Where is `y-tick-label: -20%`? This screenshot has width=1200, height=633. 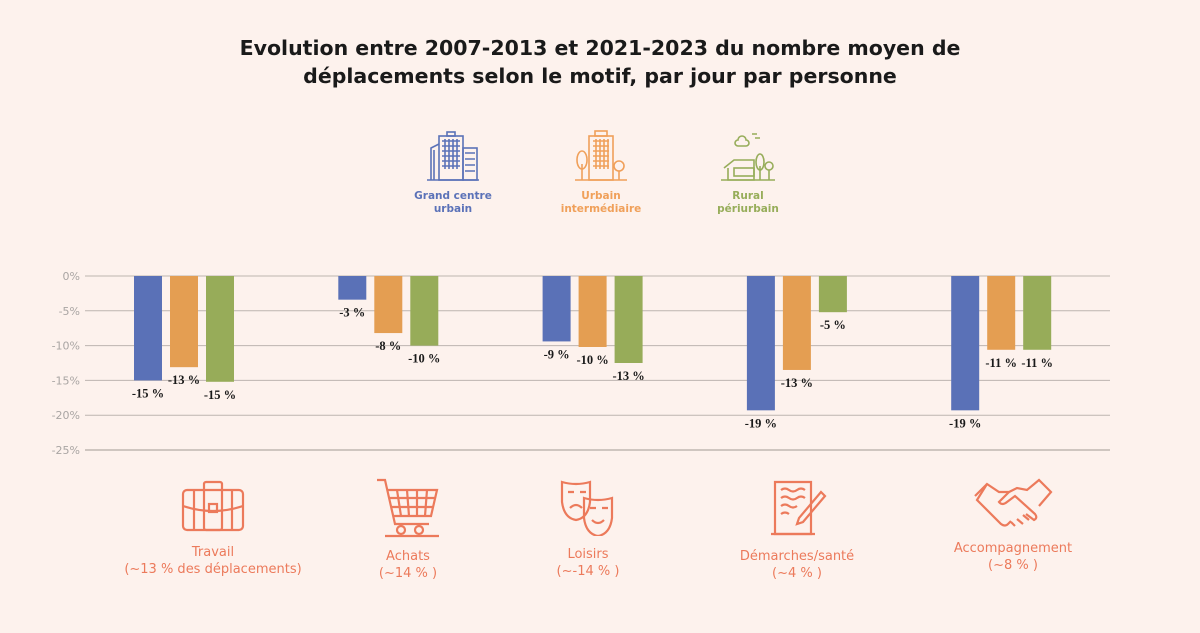
y-tick-label: -20% is located at coordinates (66, 415).